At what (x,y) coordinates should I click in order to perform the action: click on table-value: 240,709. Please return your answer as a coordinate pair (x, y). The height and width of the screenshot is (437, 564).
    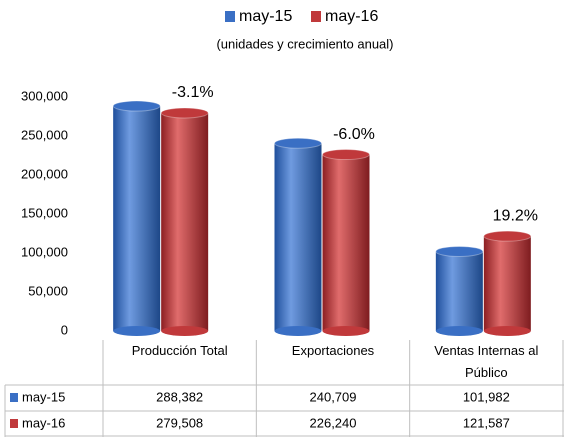
    Looking at the image, I should click on (333, 396).